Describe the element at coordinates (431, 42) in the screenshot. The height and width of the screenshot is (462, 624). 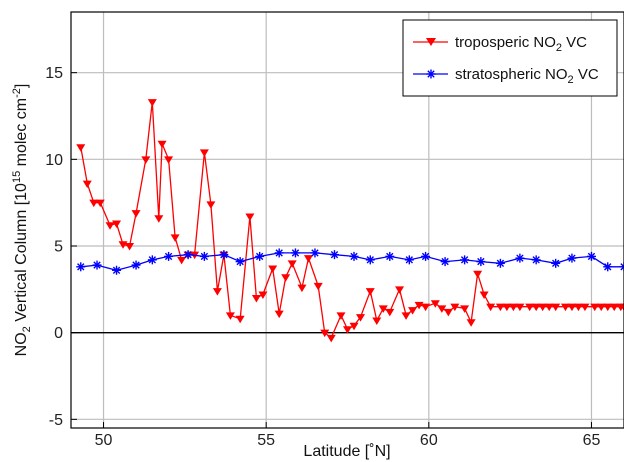
I see `legend-trop-marker` at that location.